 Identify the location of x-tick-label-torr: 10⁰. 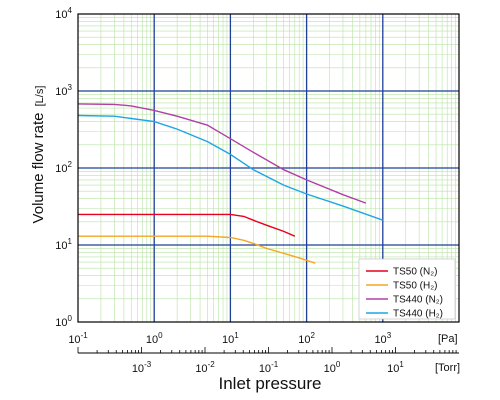
(332, 367).